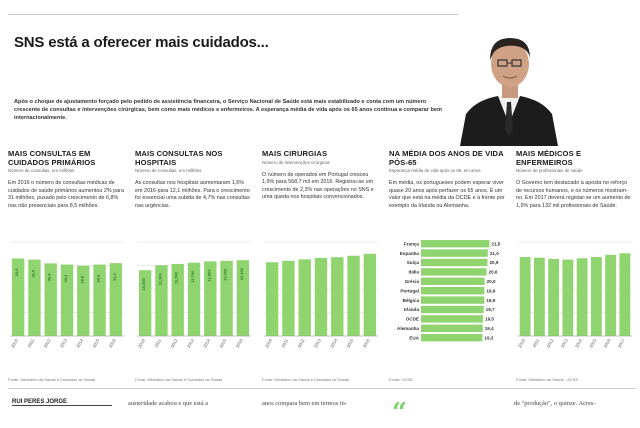 This screenshot has width=640, height=428. What do you see at coordinates (547, 379) in the screenshot?
I see `chart-source: Fonte: Ministério da Saúde - ACSS` at bounding box center [547, 379].